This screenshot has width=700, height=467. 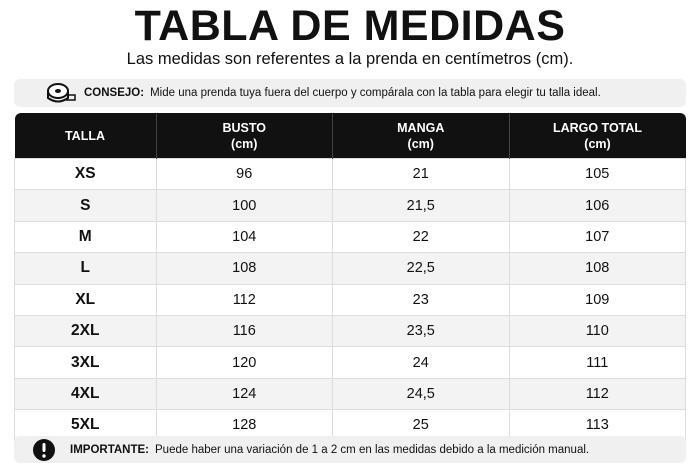 I want to click on column-header: MANGA (cm), so click(x=420, y=136).